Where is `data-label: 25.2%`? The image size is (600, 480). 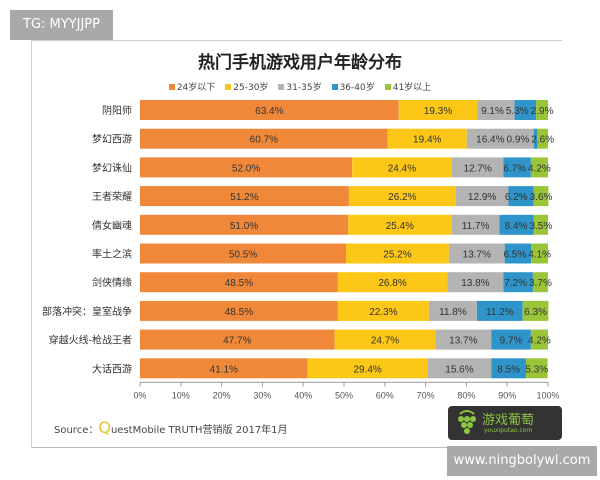 data-label: 25.2% is located at coordinates (397, 255).